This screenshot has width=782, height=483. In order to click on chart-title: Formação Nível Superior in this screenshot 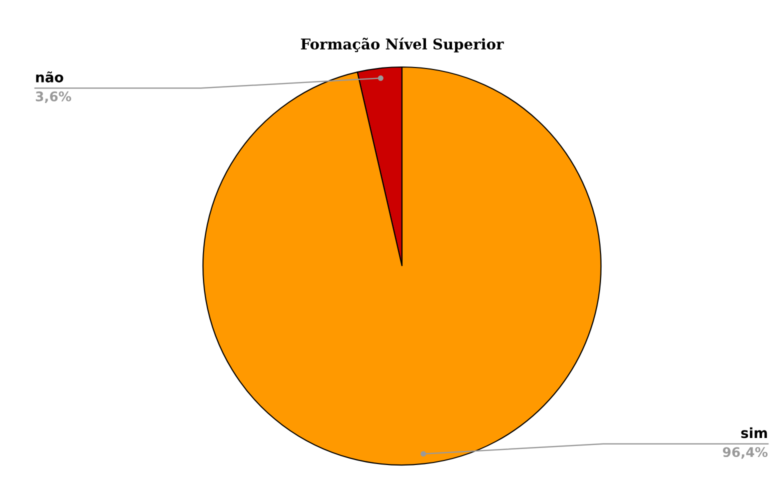, I will do `click(402, 45)`.